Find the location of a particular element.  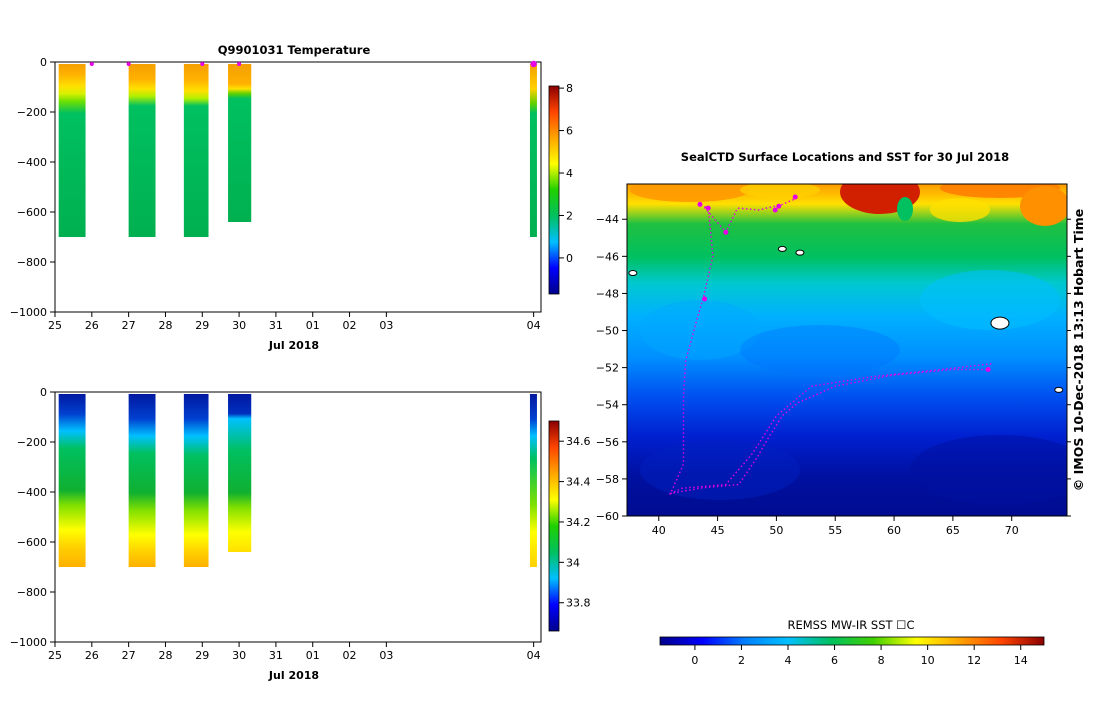

sal-cbar-tick-label: 34.2 is located at coordinates (578, 522).